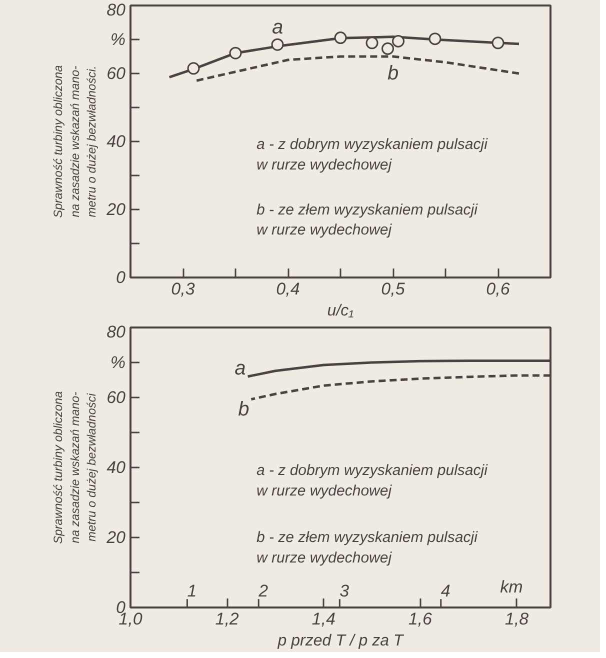  I want to click on x-axis-title: p przed T / p za T, so click(340, 641).